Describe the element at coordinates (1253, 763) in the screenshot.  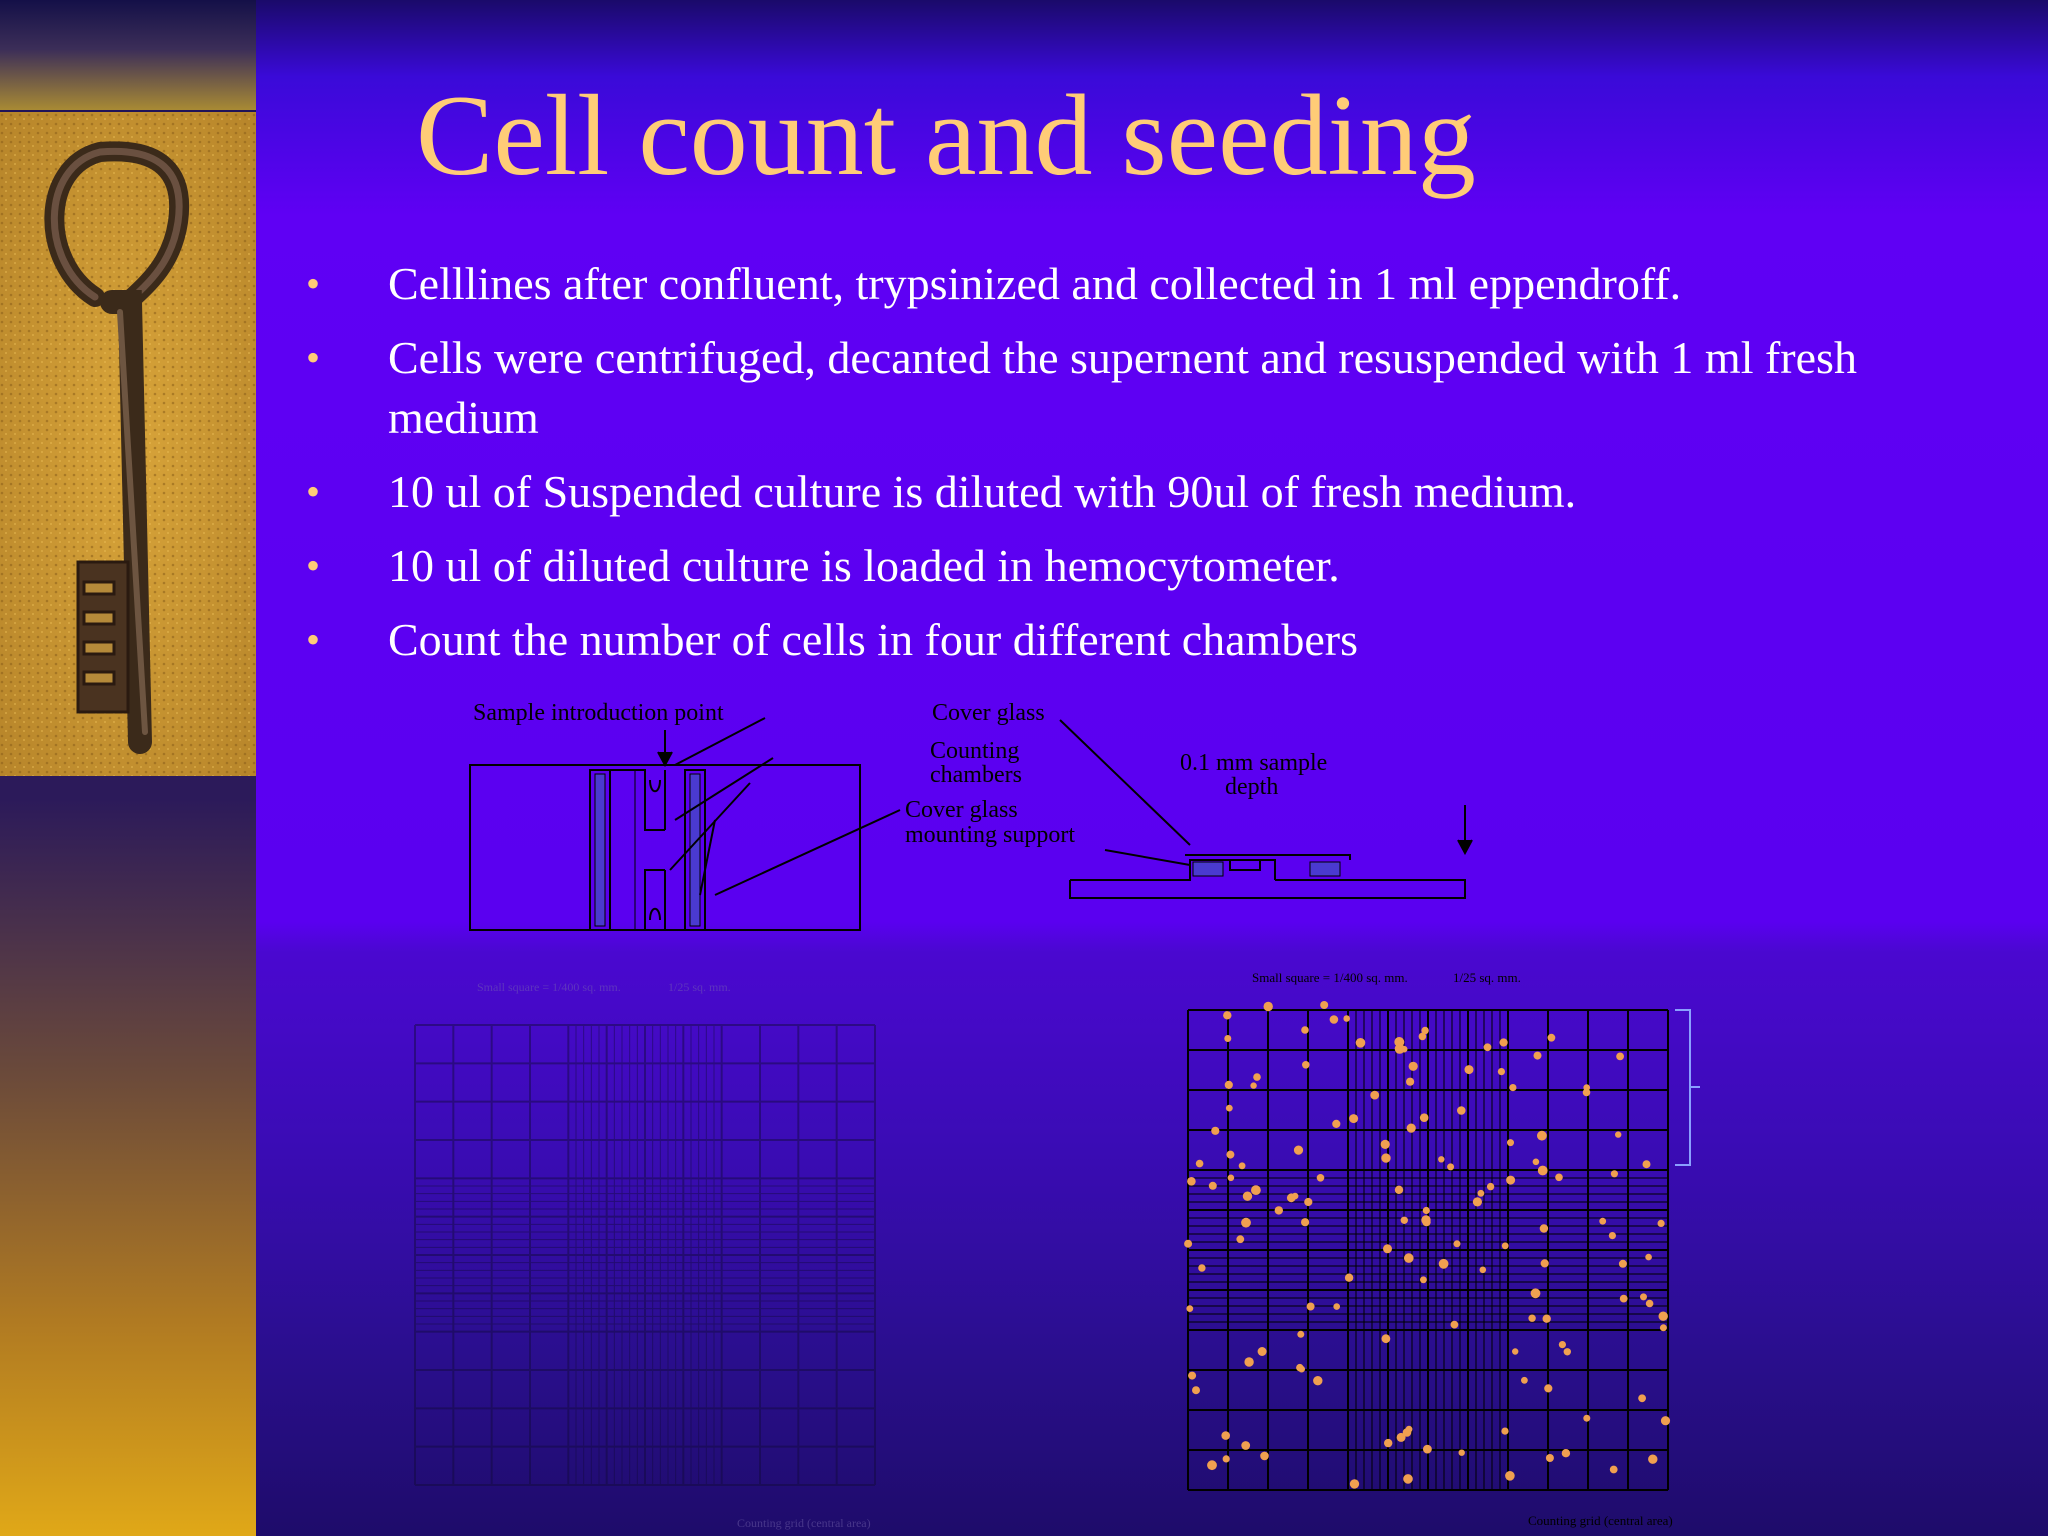
I see `label-depth-1: 0.1 mm sample` at that location.